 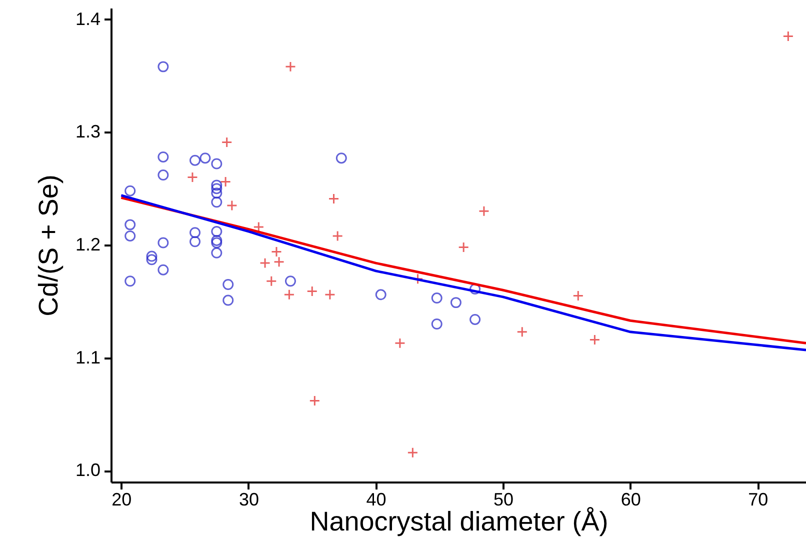 What do you see at coordinates (630, 500) in the screenshot?
I see `x-tick-label: 60` at bounding box center [630, 500].